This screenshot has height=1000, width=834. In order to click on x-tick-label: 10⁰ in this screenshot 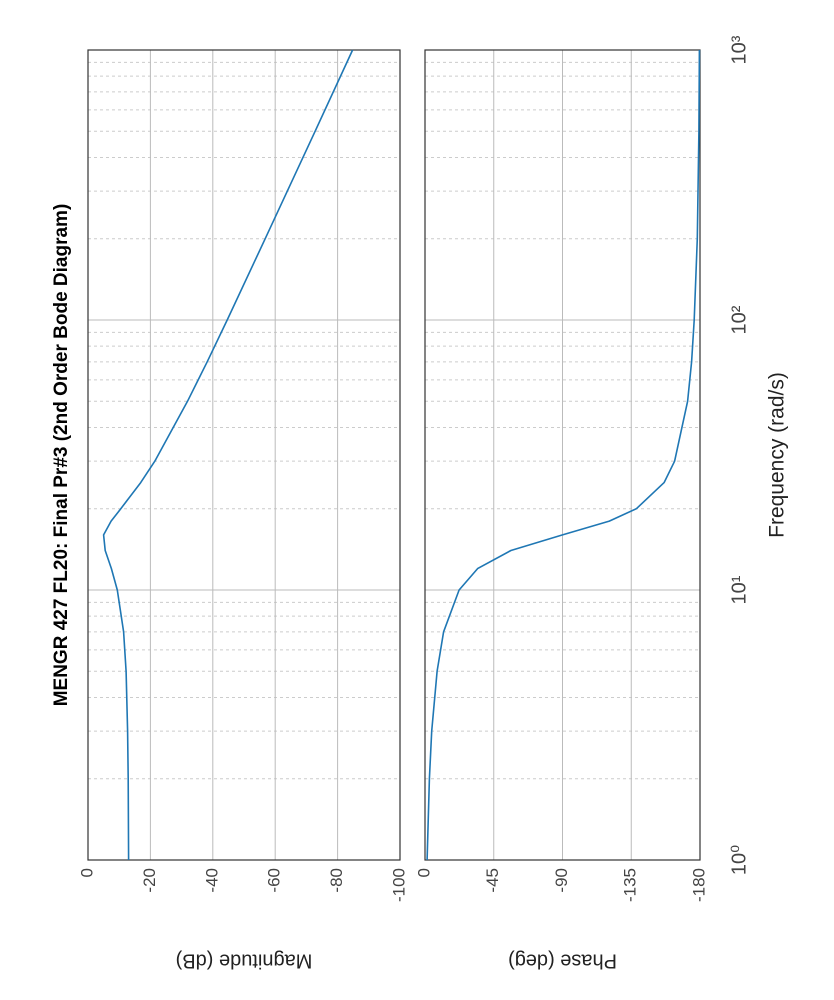, I will do `click(739, 860)`.